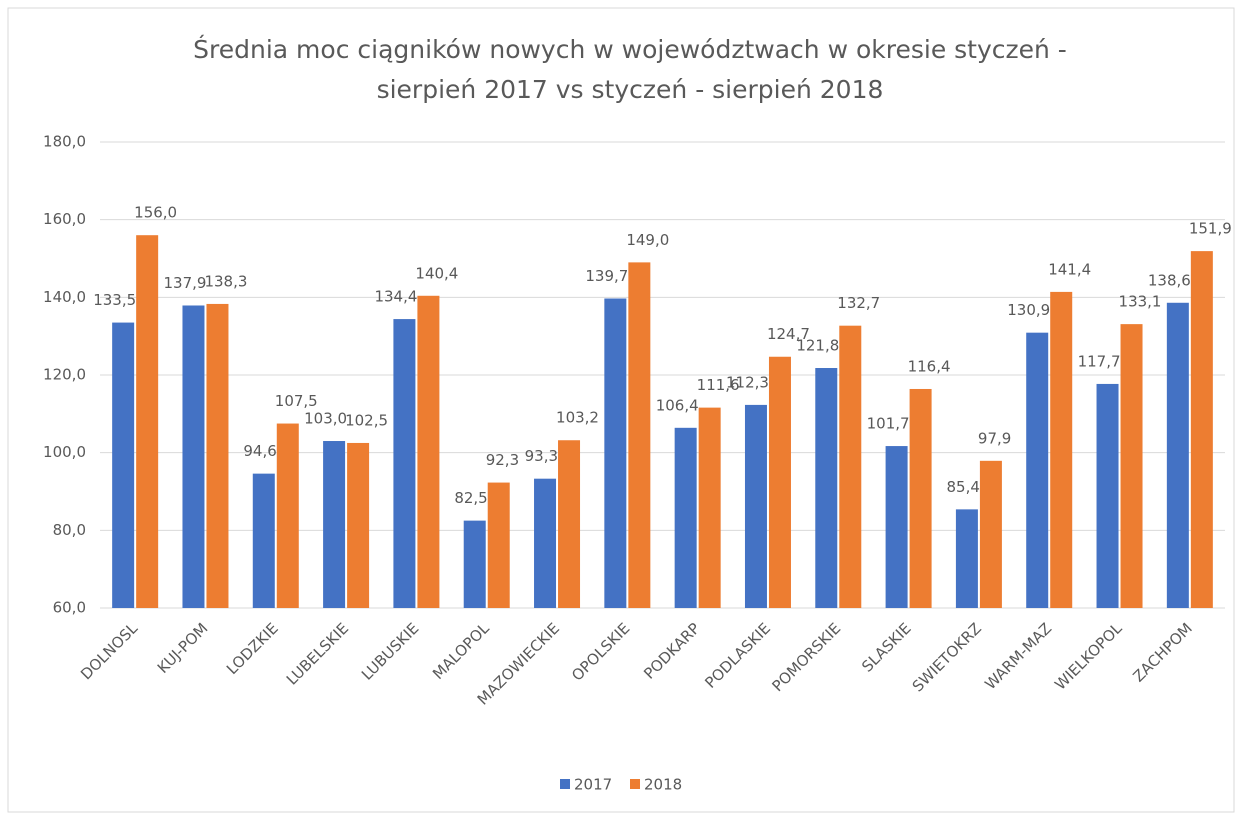 The height and width of the screenshot is (819, 1241). What do you see at coordinates (155, 213) in the screenshot?
I see `data-label: 156,0` at bounding box center [155, 213].